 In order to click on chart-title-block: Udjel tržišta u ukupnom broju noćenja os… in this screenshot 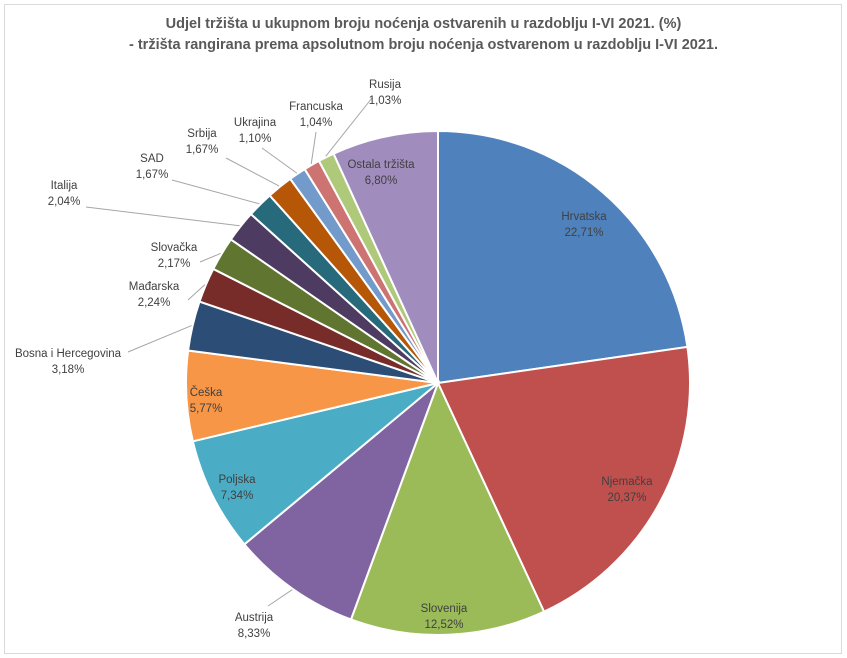, I will do `click(423, 35)`.